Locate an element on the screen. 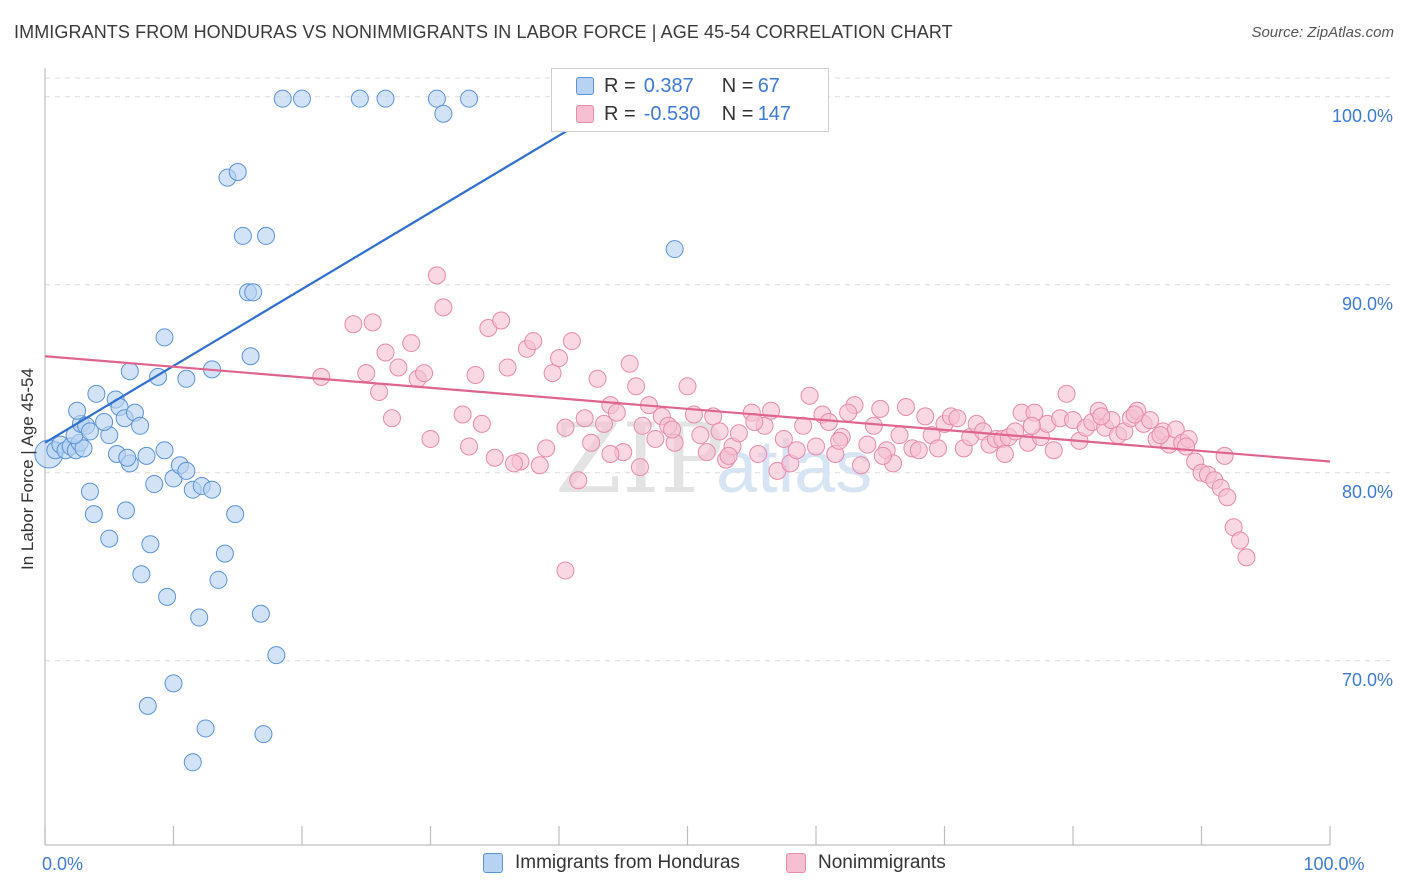  bottom-legend-nonimmigrants: Nonimmigrants is located at coordinates (866, 863).